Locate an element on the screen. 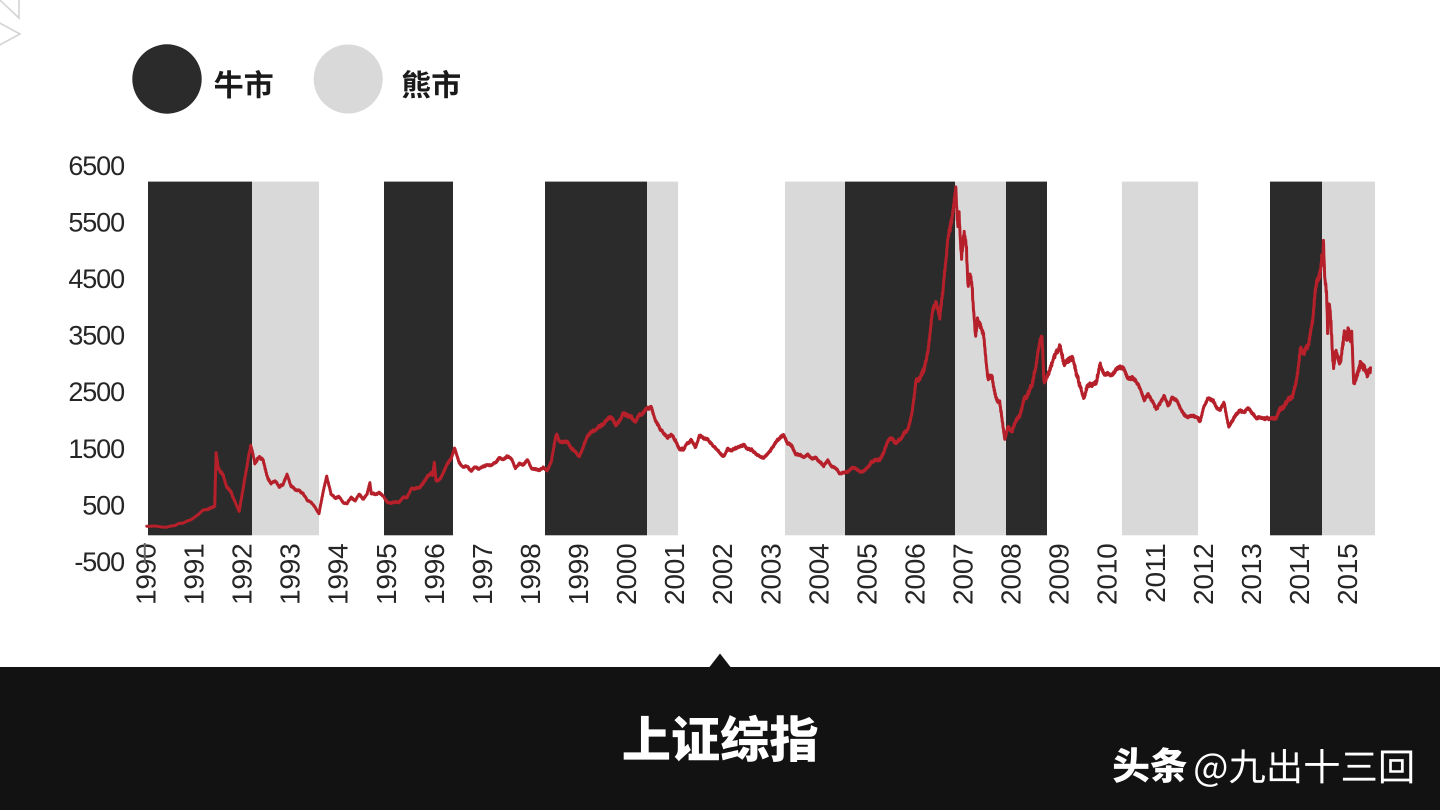 The image size is (1440, 810). svg-text: 6500 is located at coordinates (96, 166).